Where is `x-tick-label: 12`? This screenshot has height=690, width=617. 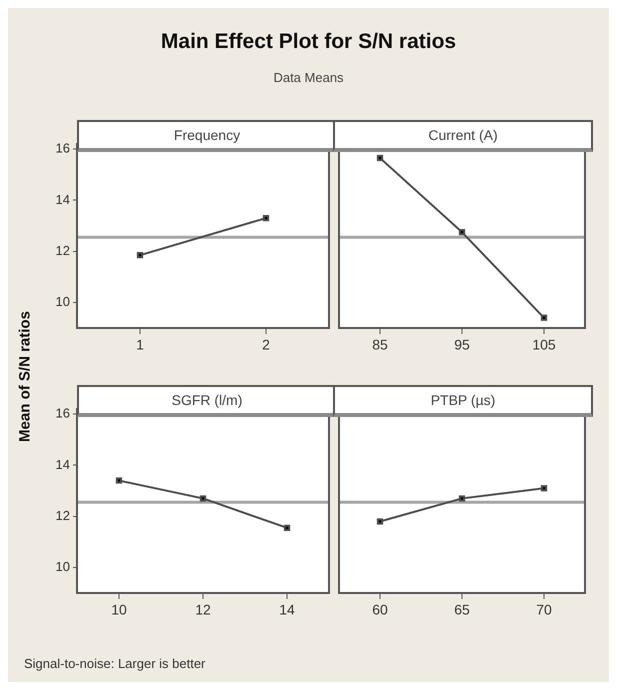
x-tick-label: 12 is located at coordinates (203, 609).